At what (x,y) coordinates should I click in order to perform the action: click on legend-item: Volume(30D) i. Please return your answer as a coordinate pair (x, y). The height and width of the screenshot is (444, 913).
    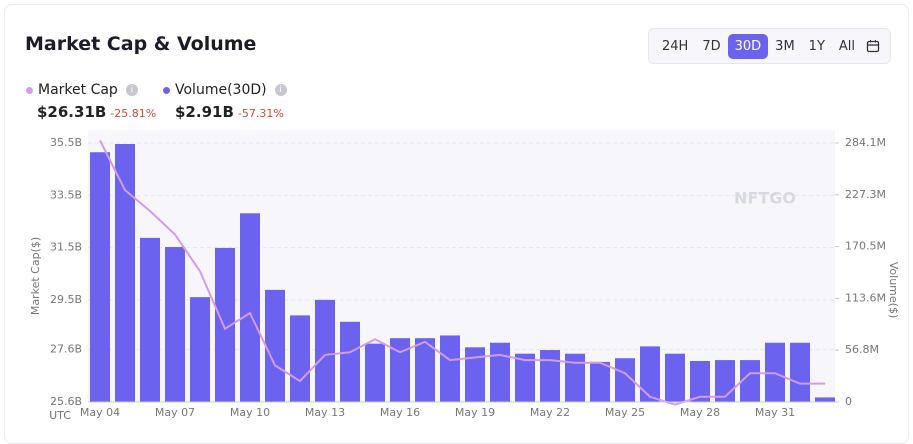
    Looking at the image, I should click on (225, 90).